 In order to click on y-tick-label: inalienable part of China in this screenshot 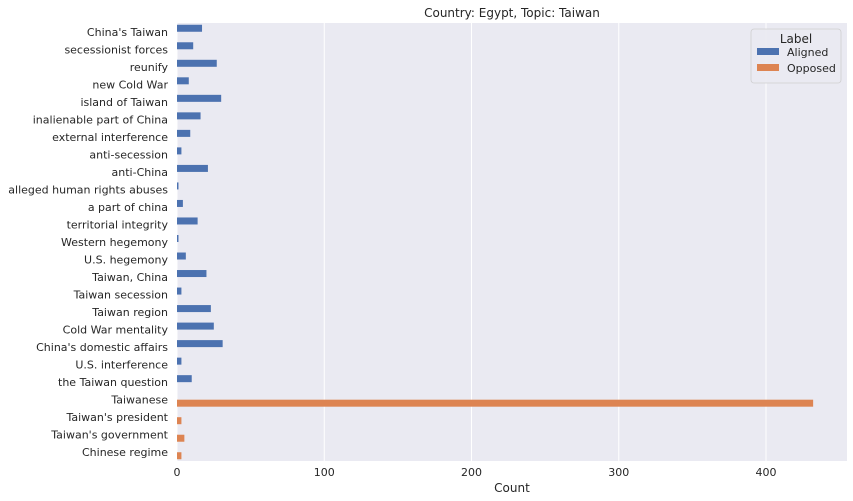, I will do `click(100, 119)`.